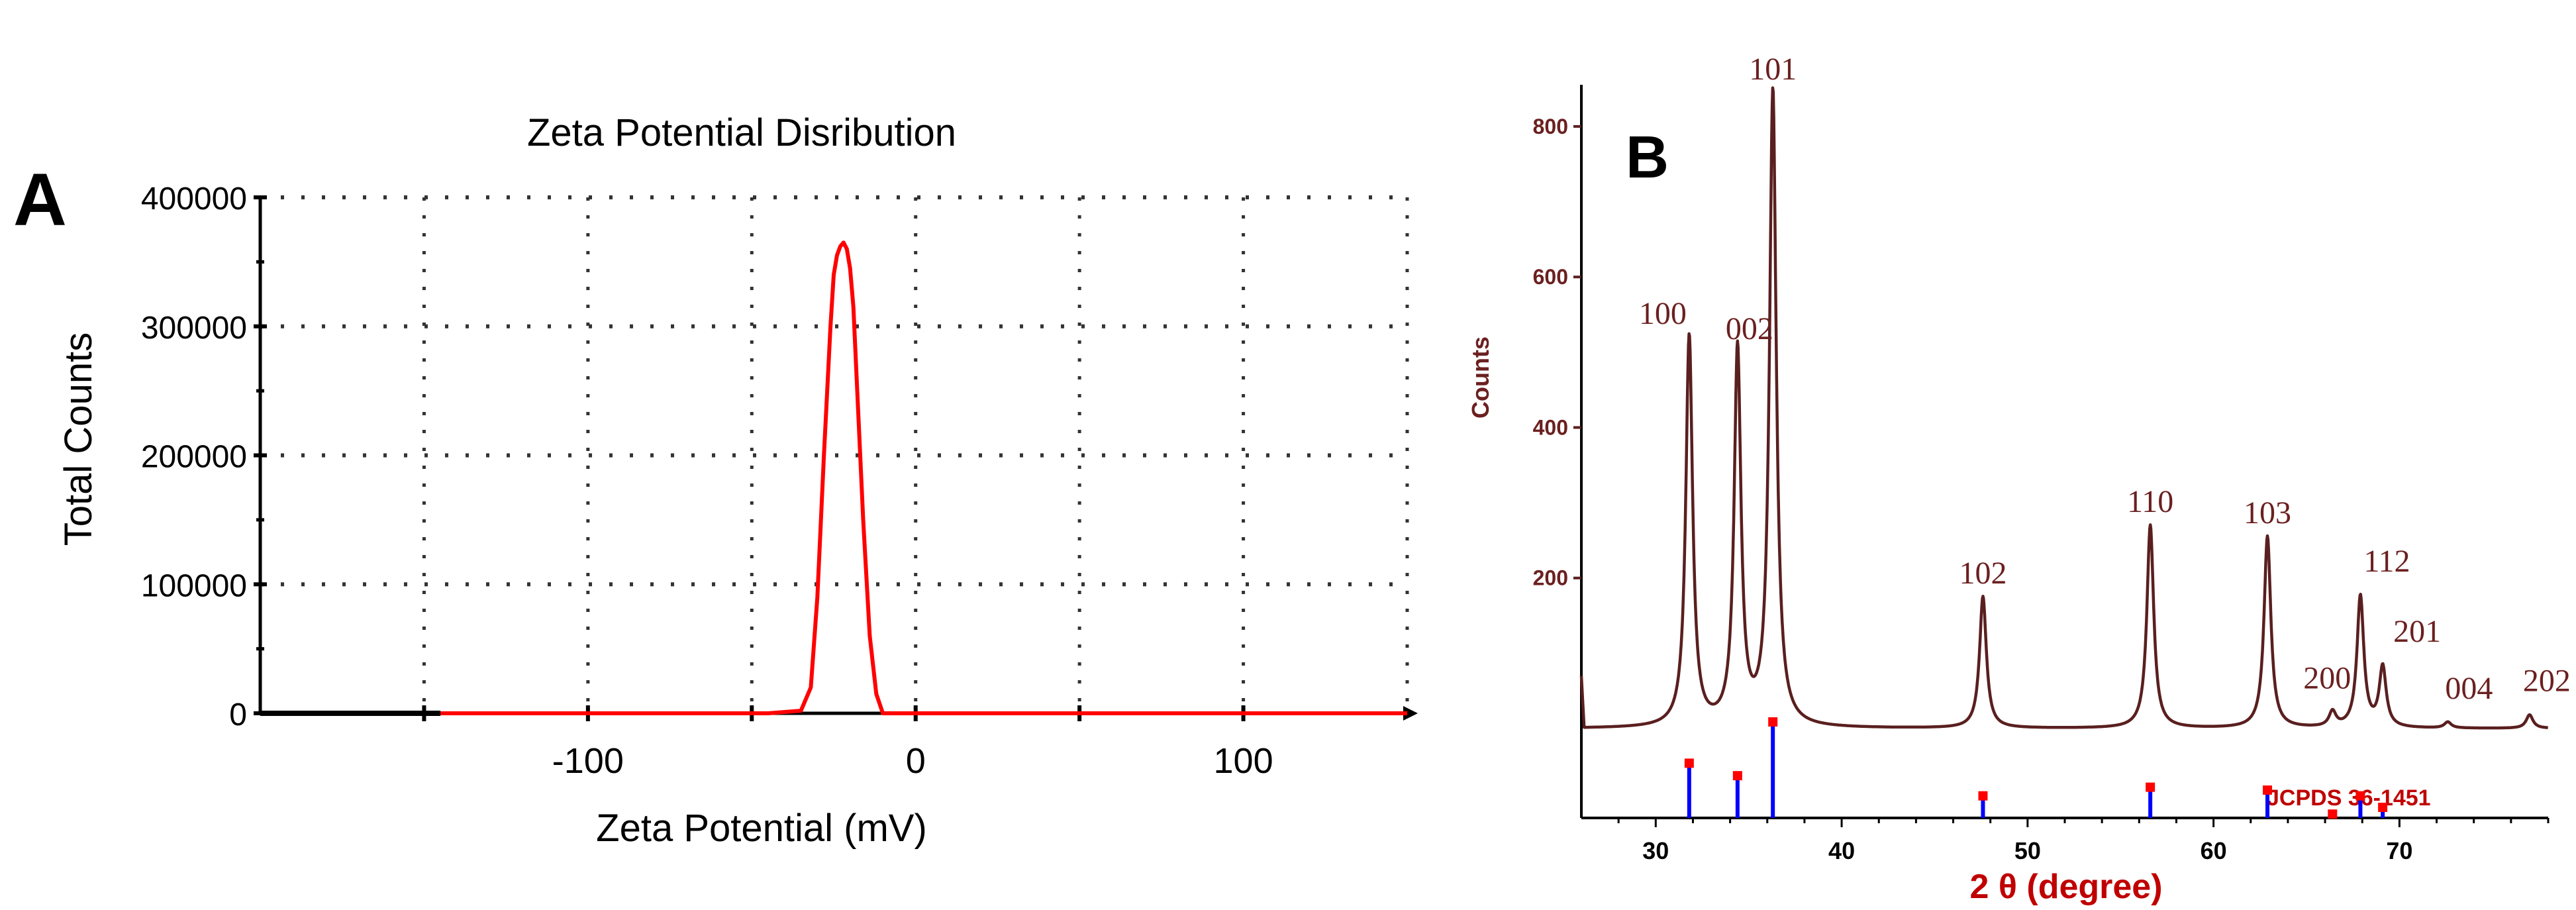 This screenshot has height=910, width=2576. Describe the element at coordinates (2386, 561) in the screenshot. I see `xrd-peak-label: 112` at that location.